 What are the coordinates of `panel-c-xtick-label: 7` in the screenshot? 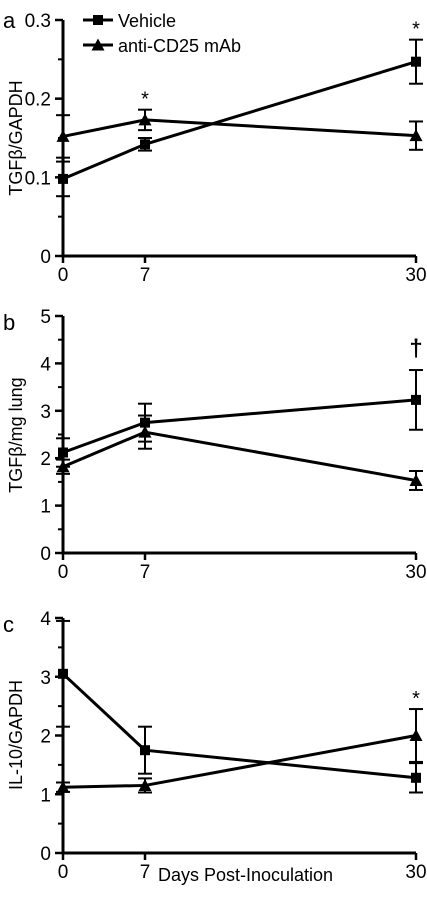 It's located at (145, 872).